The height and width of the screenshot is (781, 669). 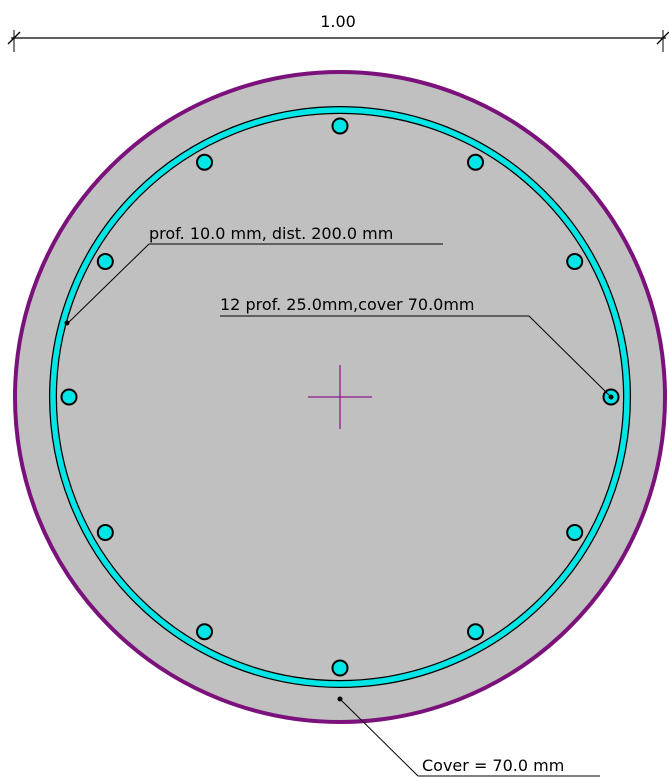 What do you see at coordinates (415, 345) in the screenshot?
I see `bars-annotation: 12 prof. 25.0mm,cover 70.0mm` at bounding box center [415, 345].